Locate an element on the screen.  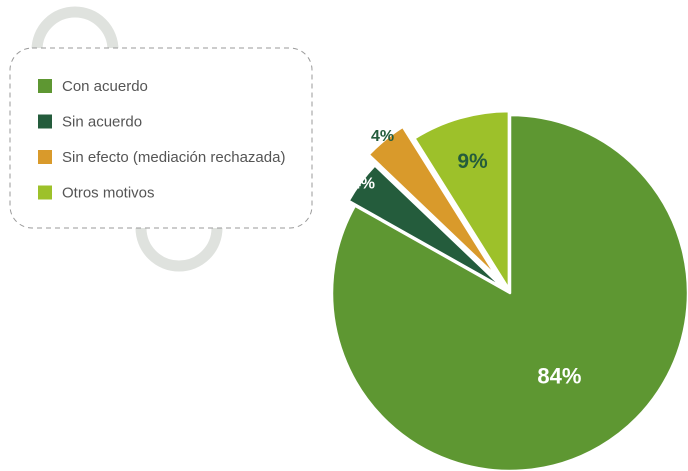
legend-label: Con acuerdo is located at coordinates (105, 86).